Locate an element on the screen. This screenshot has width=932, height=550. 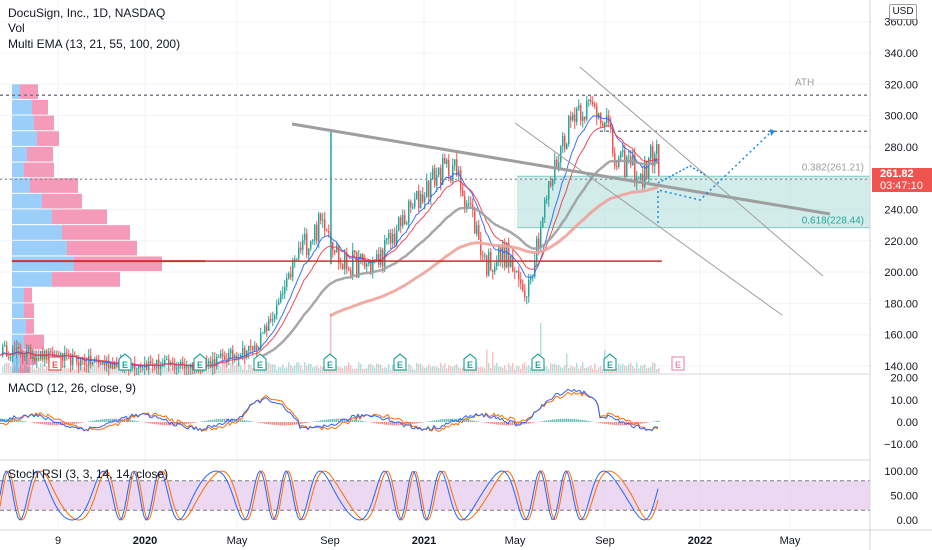
fib-618-label: 0.618(228.44) is located at coordinates (833, 221).